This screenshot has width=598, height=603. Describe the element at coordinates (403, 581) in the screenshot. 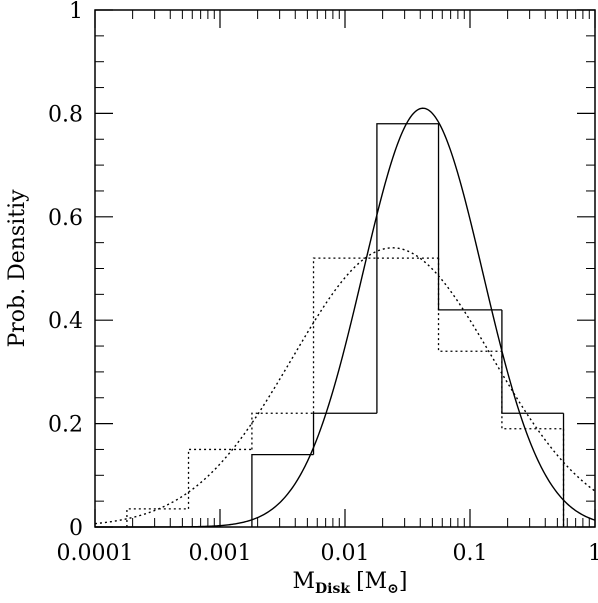

I see `x-axis-label-unit-close: ]` at that location.